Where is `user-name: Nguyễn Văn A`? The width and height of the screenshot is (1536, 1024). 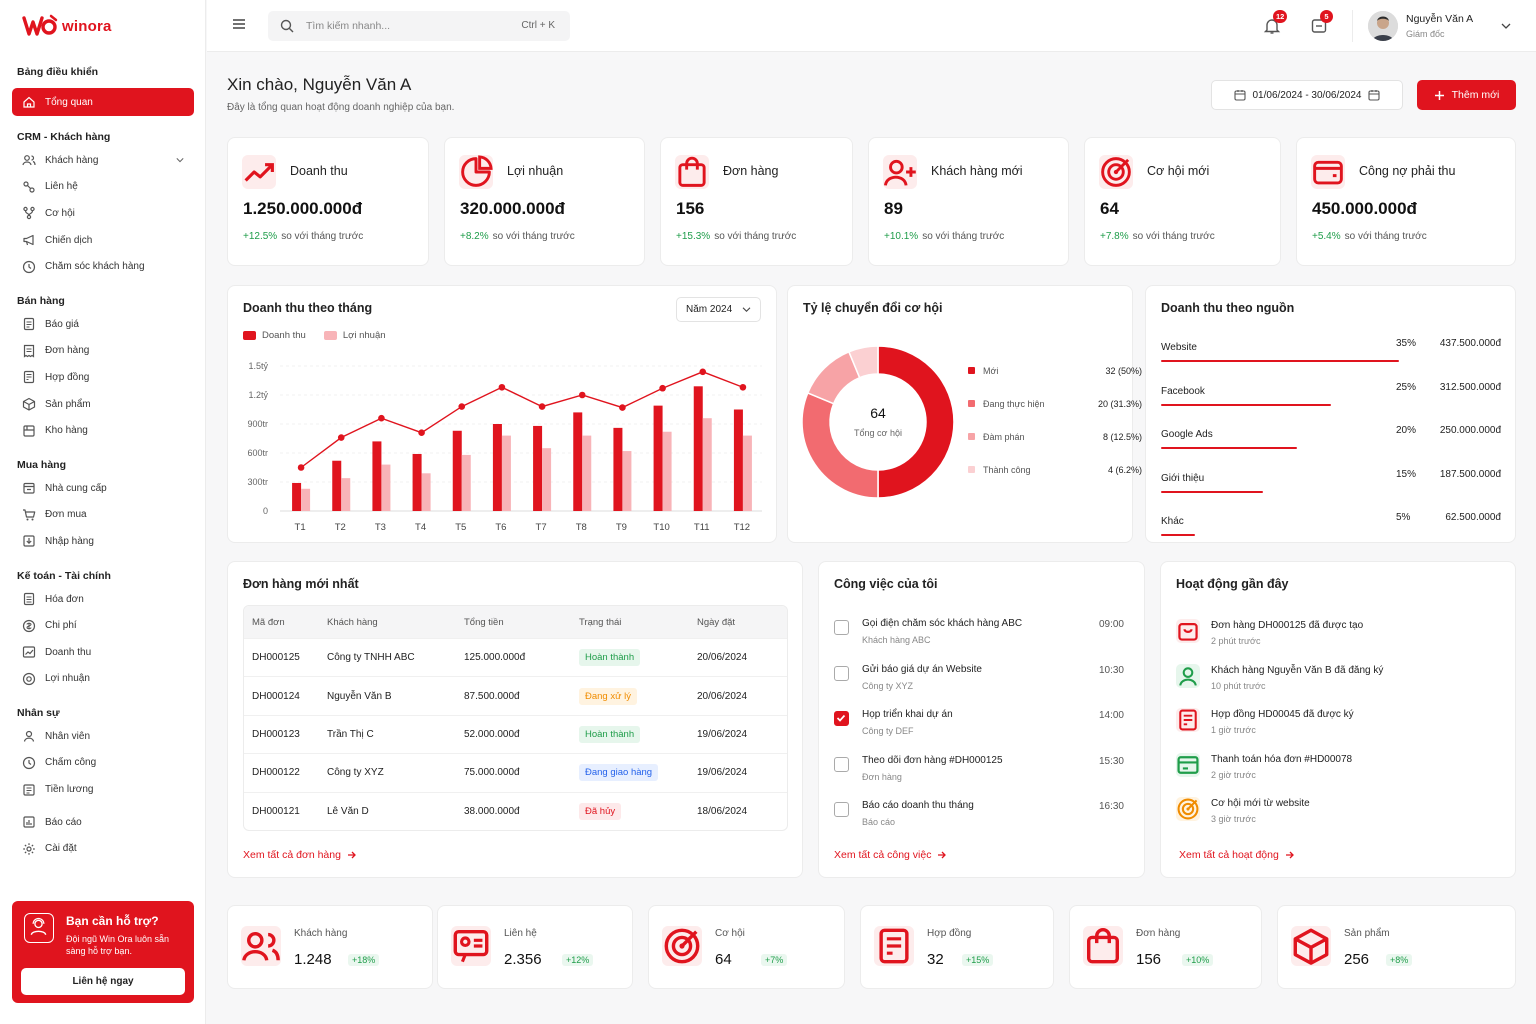
user-name: Nguyễn Văn A is located at coordinates (1440, 19).